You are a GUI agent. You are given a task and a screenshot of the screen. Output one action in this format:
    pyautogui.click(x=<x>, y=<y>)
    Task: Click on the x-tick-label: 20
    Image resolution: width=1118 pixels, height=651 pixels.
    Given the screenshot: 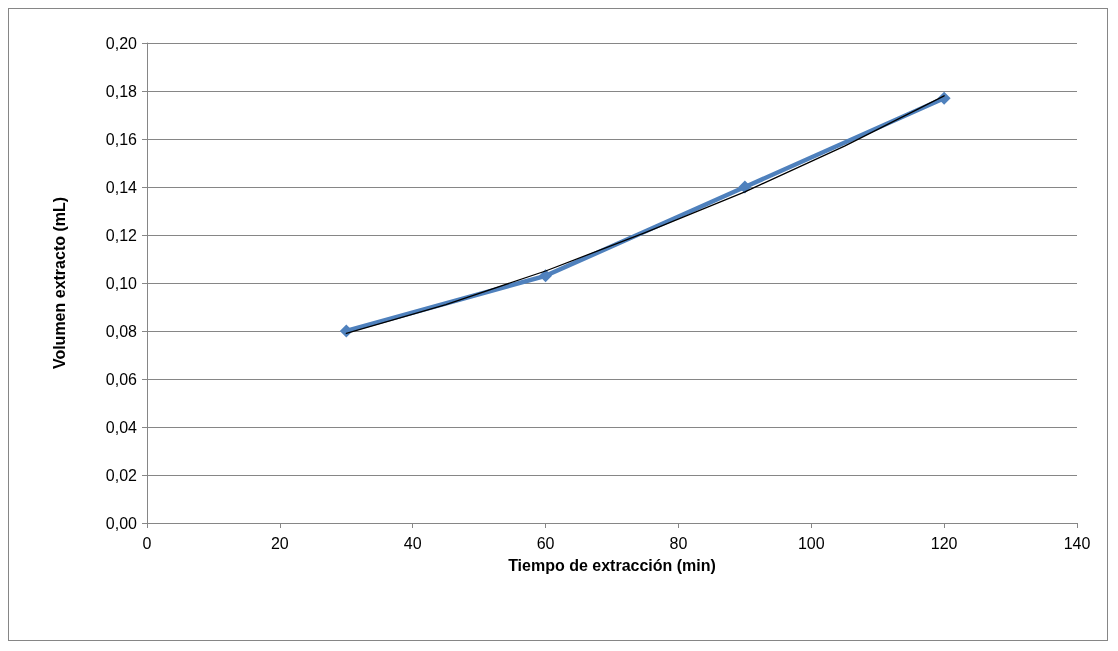 What is the action you would take?
    pyautogui.click(x=279, y=543)
    